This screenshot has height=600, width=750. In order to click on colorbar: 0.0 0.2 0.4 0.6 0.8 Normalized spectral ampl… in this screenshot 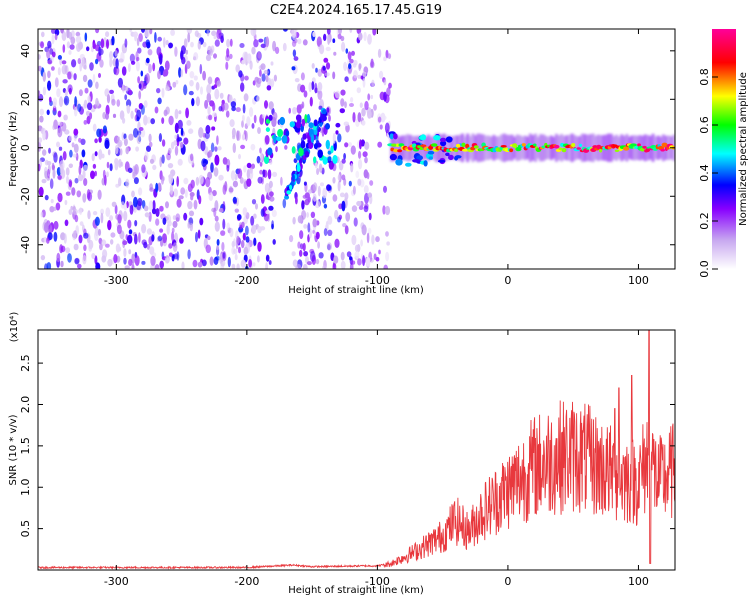, I will do `click(723, 153)`.